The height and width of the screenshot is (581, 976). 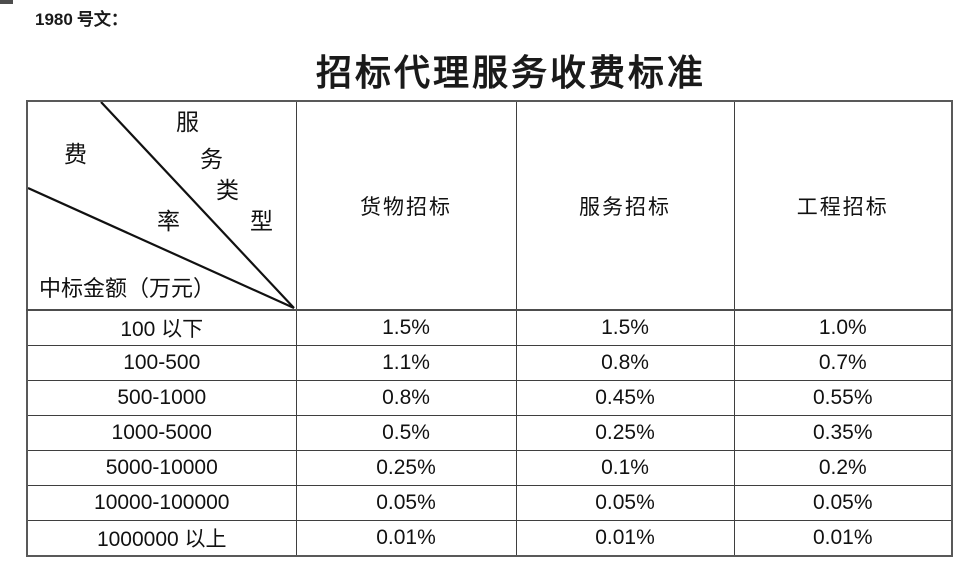 What do you see at coordinates (625, 205) in the screenshot?
I see `column-header-services: 服务招标` at bounding box center [625, 205].